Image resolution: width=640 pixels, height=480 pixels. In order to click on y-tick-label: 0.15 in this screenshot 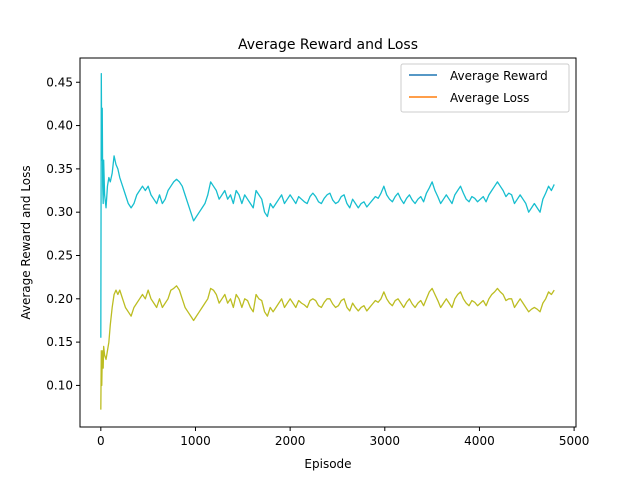, I will do `click(59, 342)`.